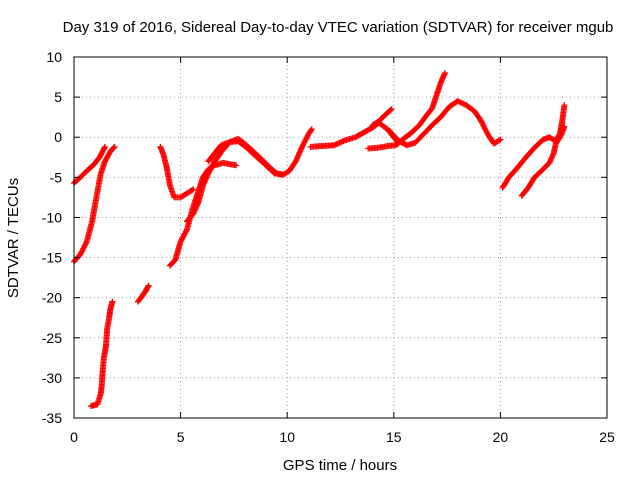 The height and width of the screenshot is (480, 640). I want to click on y-tick-label: -30, so click(52, 378).